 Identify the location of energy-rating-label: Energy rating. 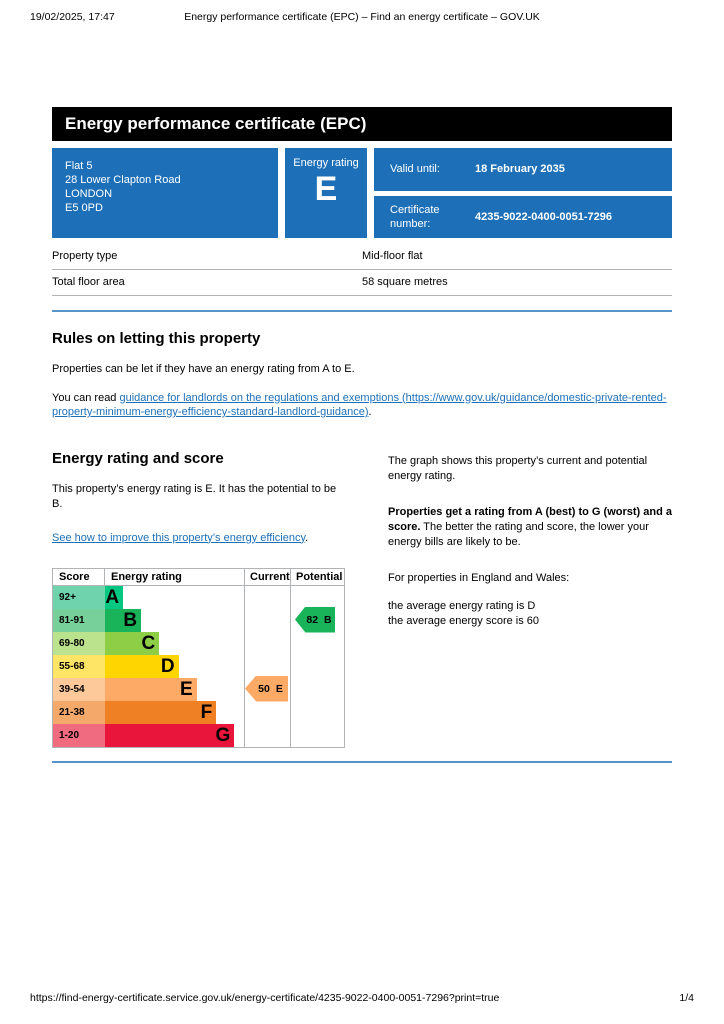
(326, 163).